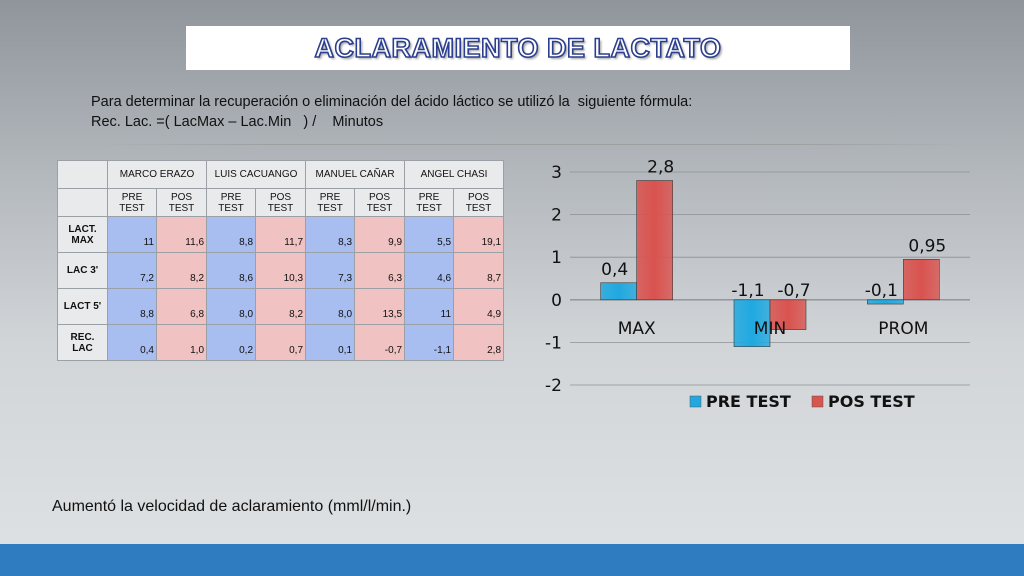 The image size is (1024, 576). I want to click on table-cell: -0,7, so click(380, 342).